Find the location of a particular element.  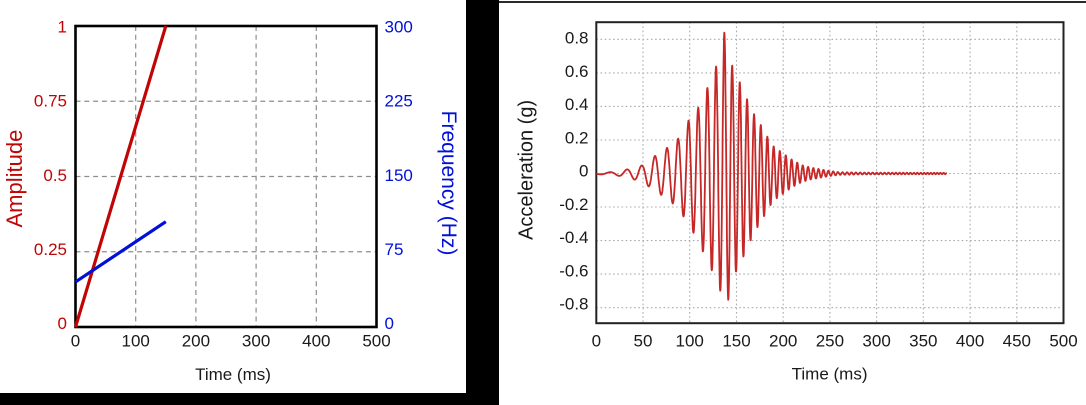

svg-text: 350 is located at coordinates (923, 341).